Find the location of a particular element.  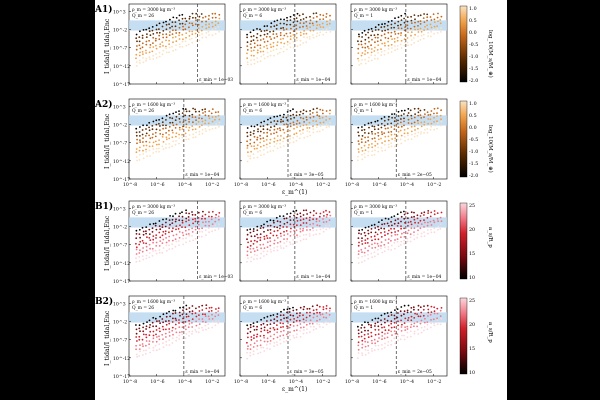

colorbar is located at coordinates (463, 139).